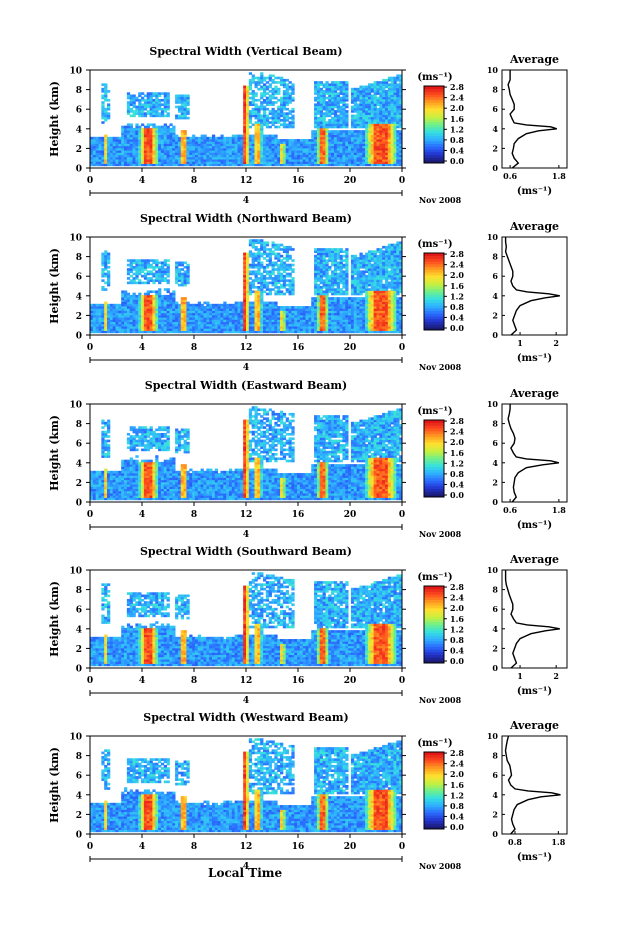  What do you see at coordinates (457, 87) in the screenshot?
I see `colorbar-tick-label: 2.8` at bounding box center [457, 87].